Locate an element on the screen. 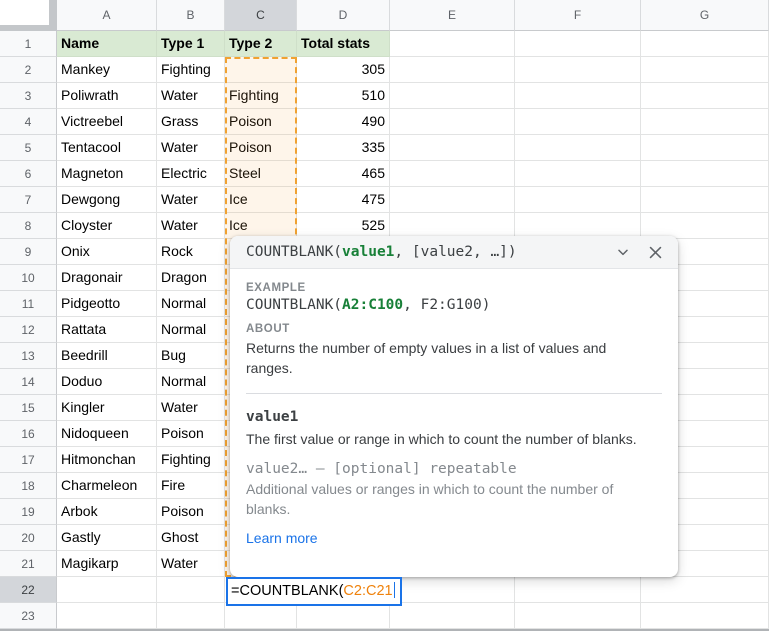  cell-D2: 305 is located at coordinates (343, 70).